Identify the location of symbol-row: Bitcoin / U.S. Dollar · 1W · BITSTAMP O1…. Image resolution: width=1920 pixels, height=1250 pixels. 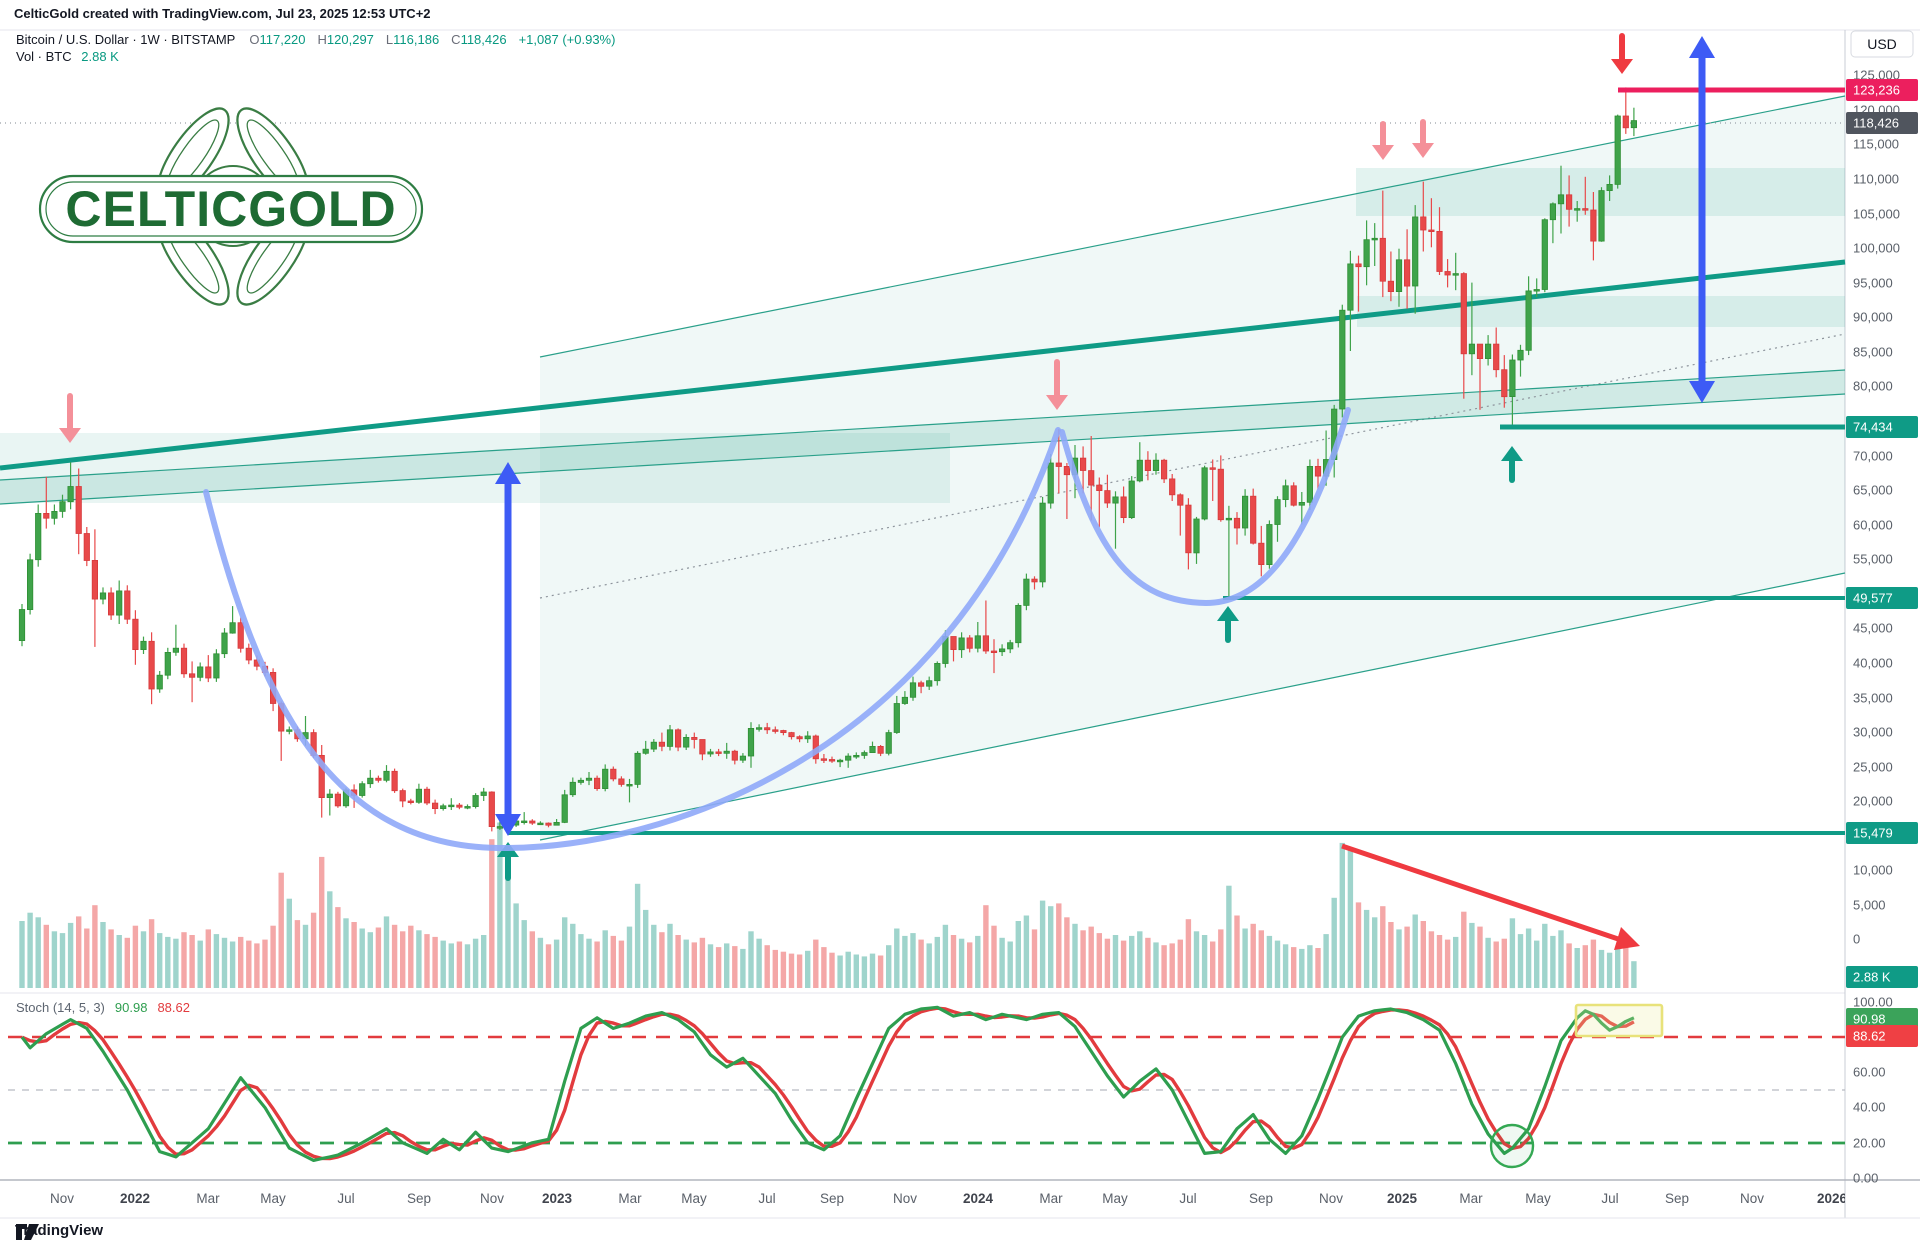
(315, 39).